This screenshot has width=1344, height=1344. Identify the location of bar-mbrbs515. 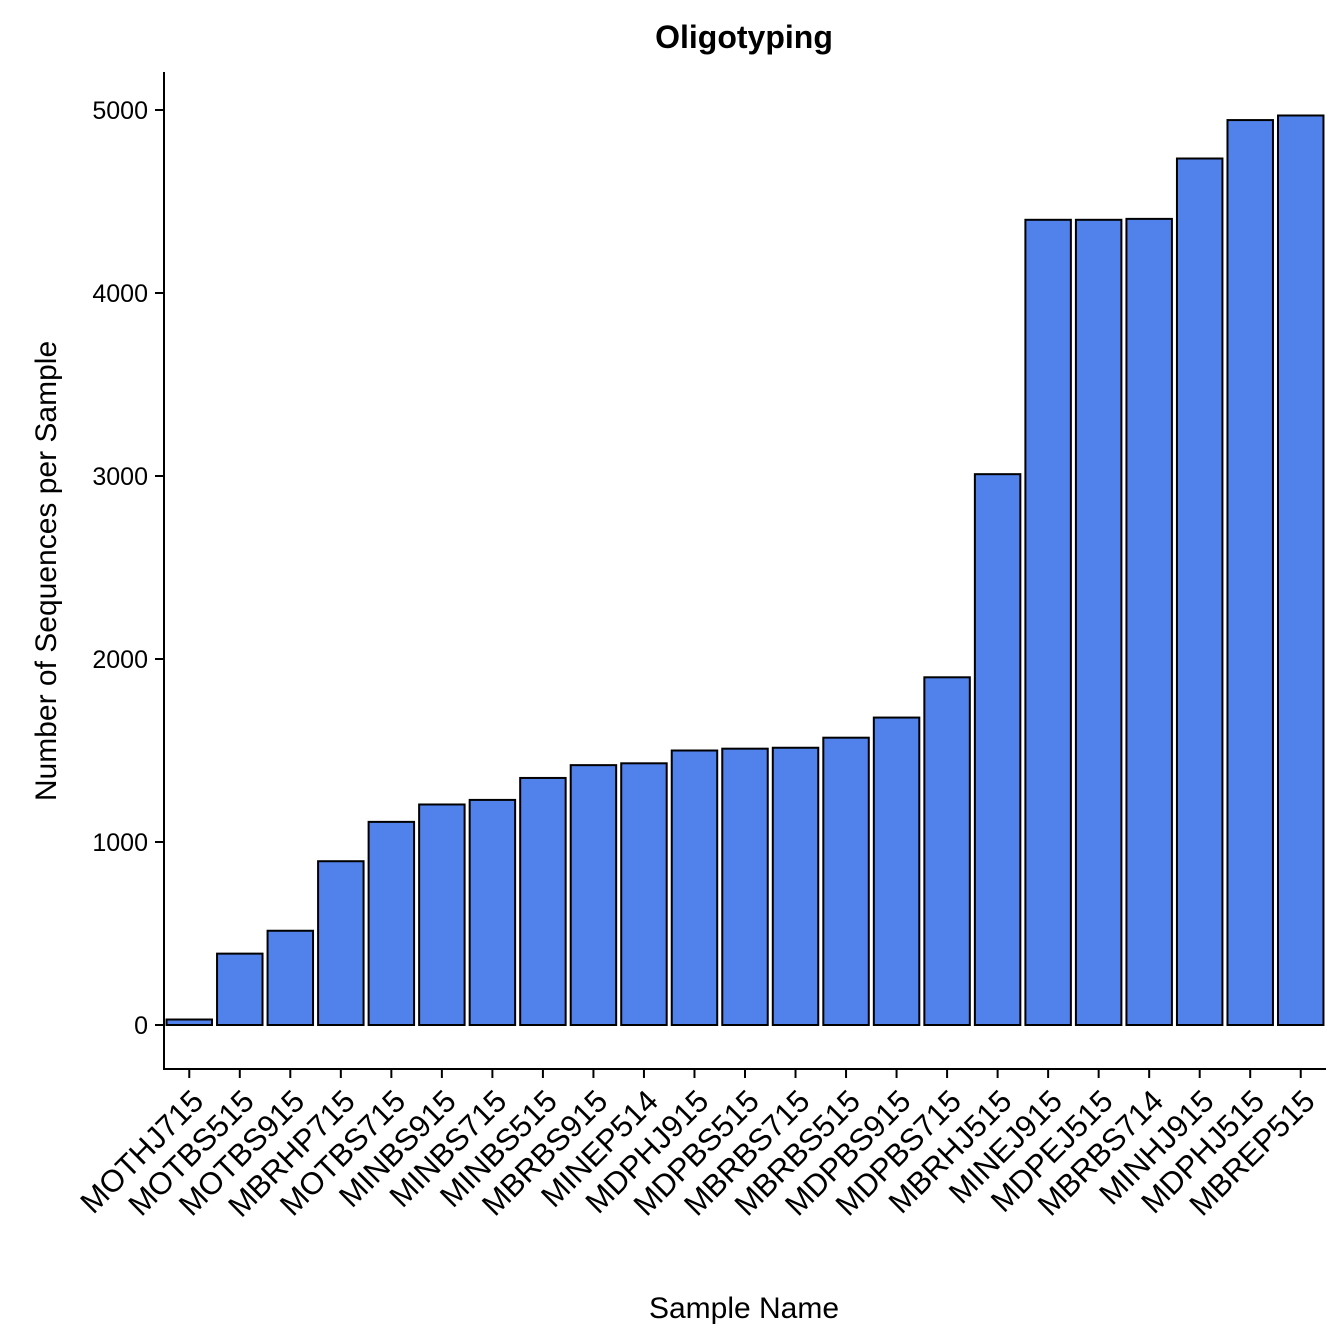
(846, 881).